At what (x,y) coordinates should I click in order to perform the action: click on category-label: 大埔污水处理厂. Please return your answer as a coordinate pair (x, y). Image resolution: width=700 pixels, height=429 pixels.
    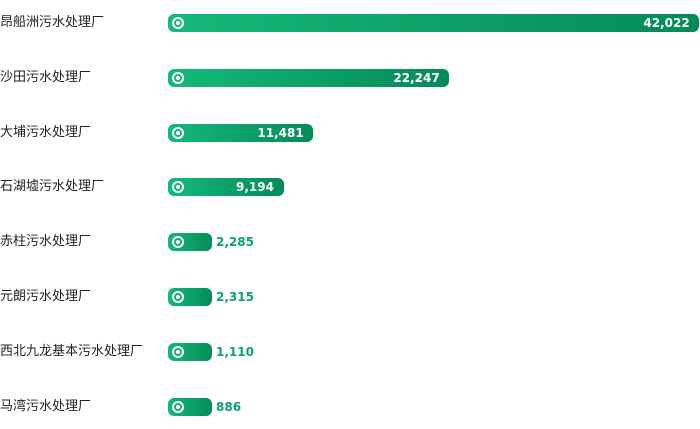
    Looking at the image, I should click on (46, 132).